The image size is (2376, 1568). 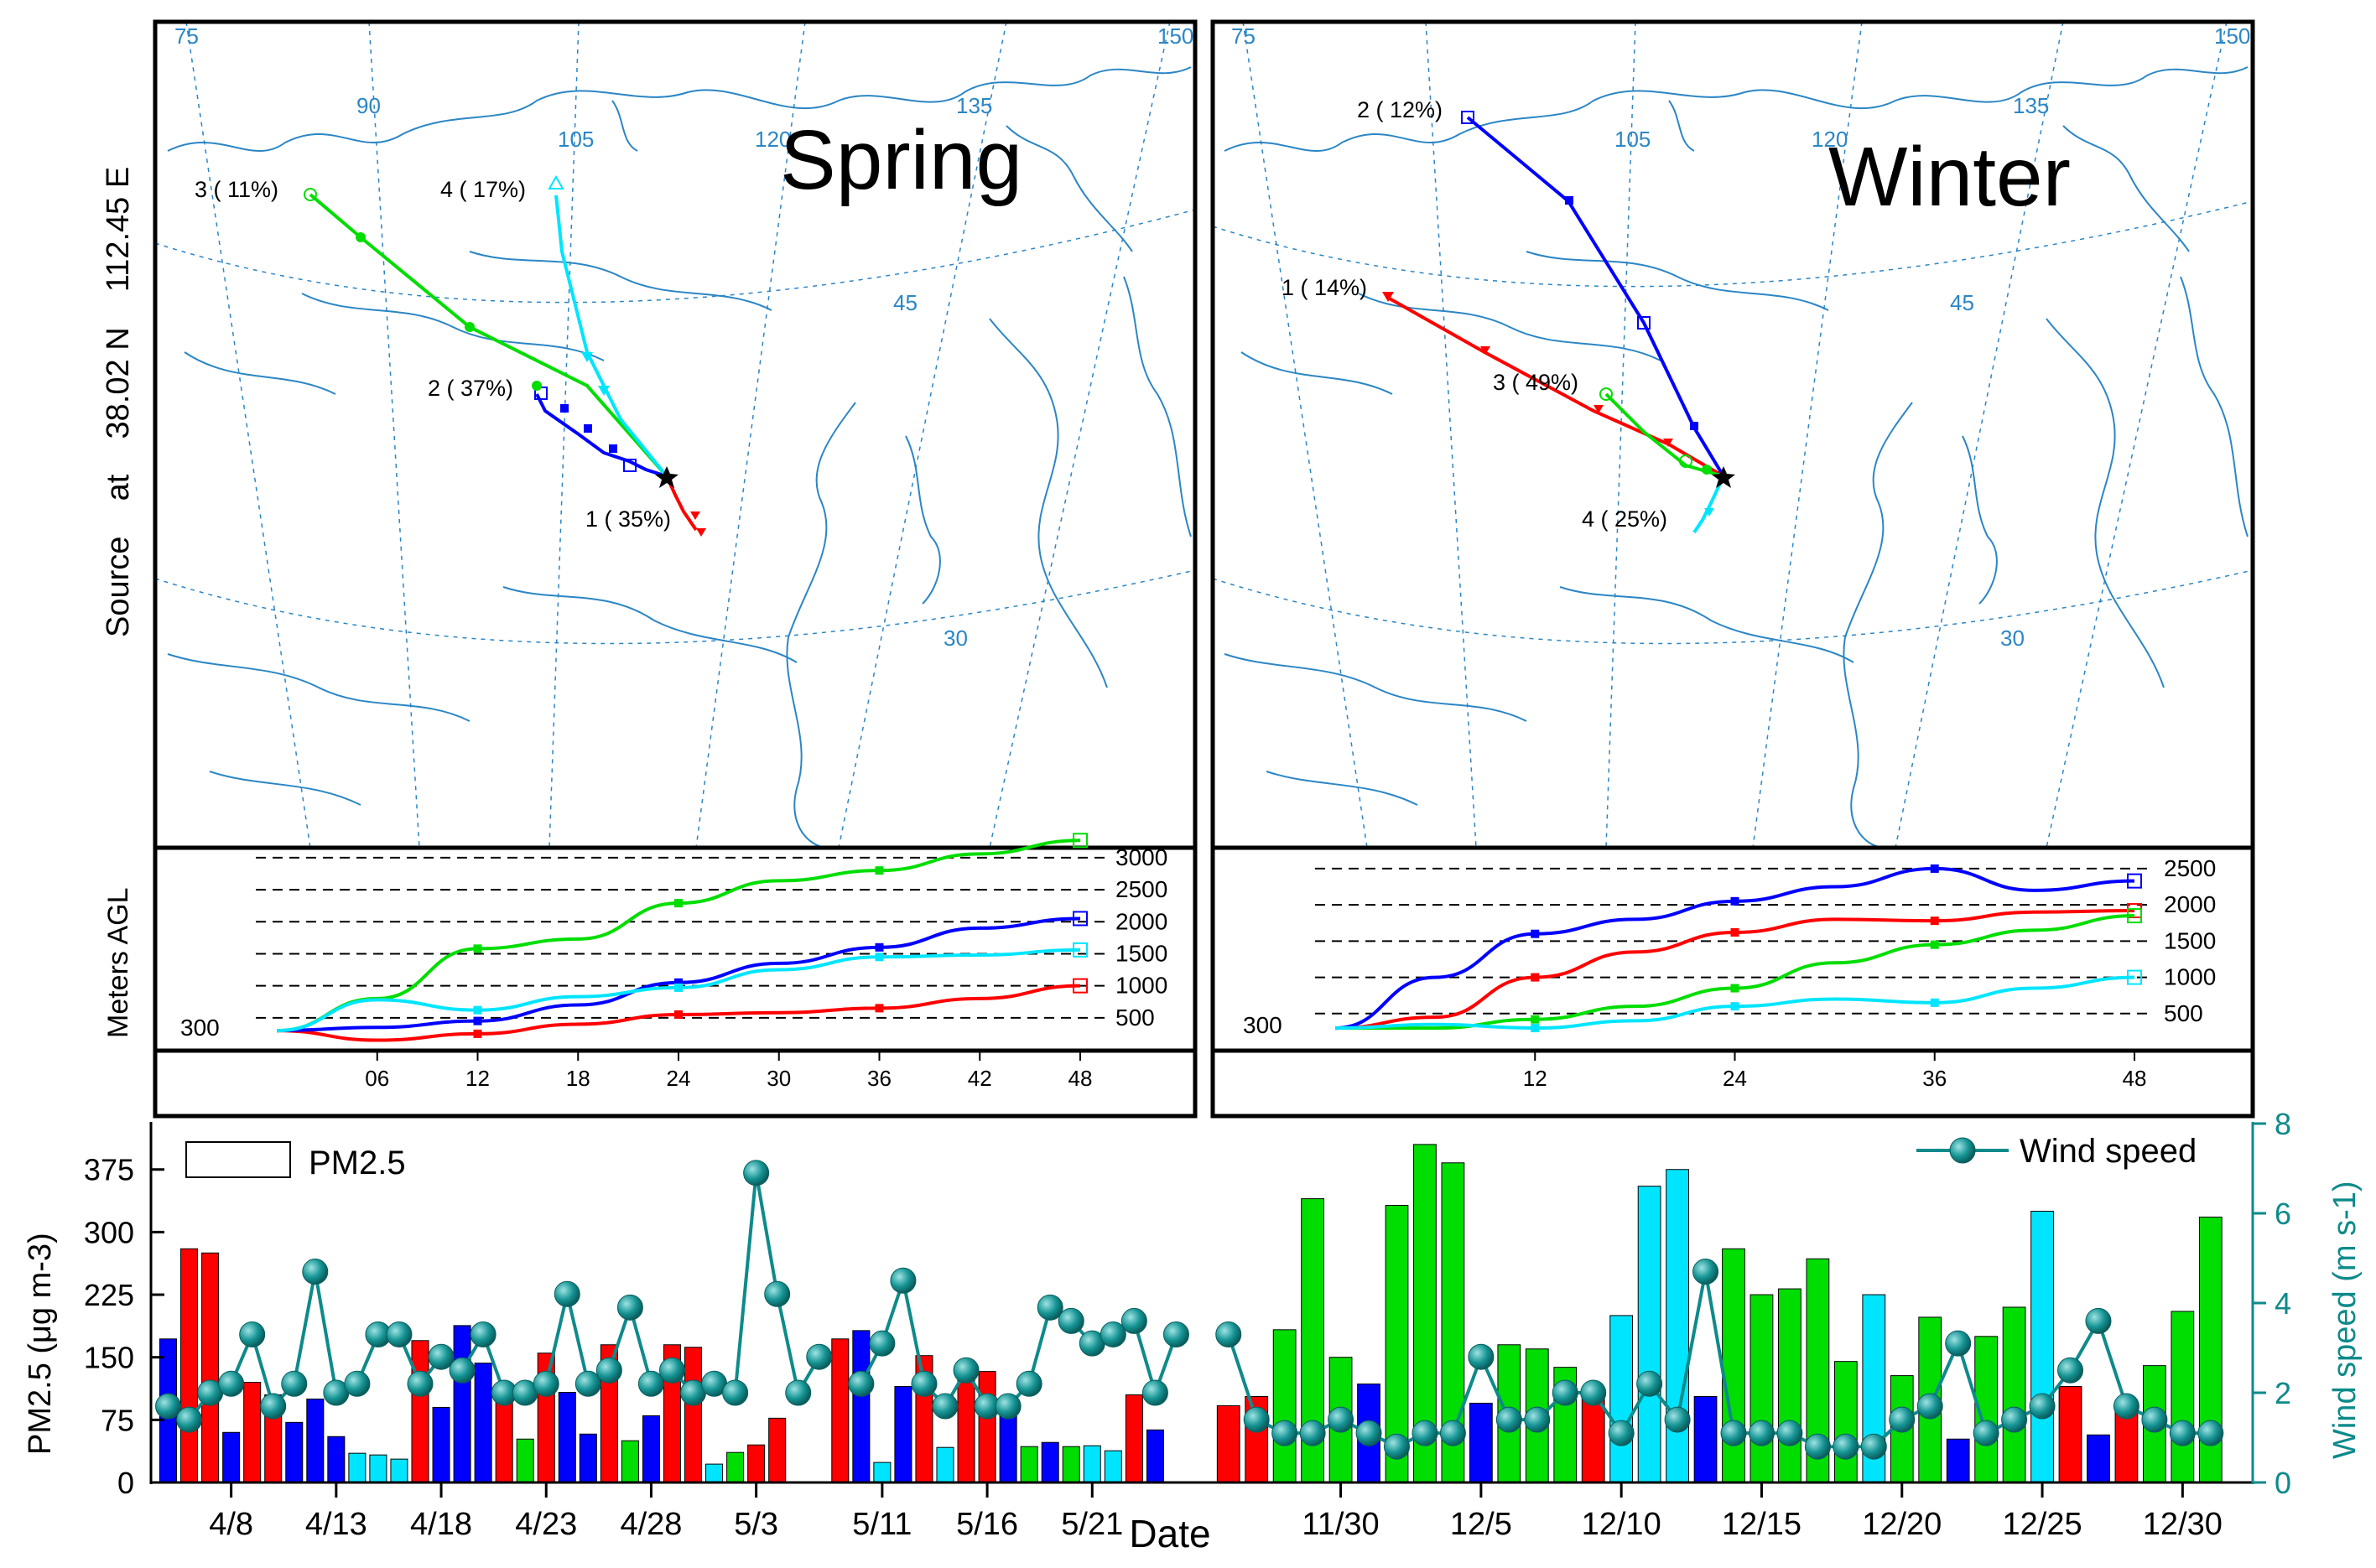 I want to click on lon-label: 90, so click(x=368, y=105).